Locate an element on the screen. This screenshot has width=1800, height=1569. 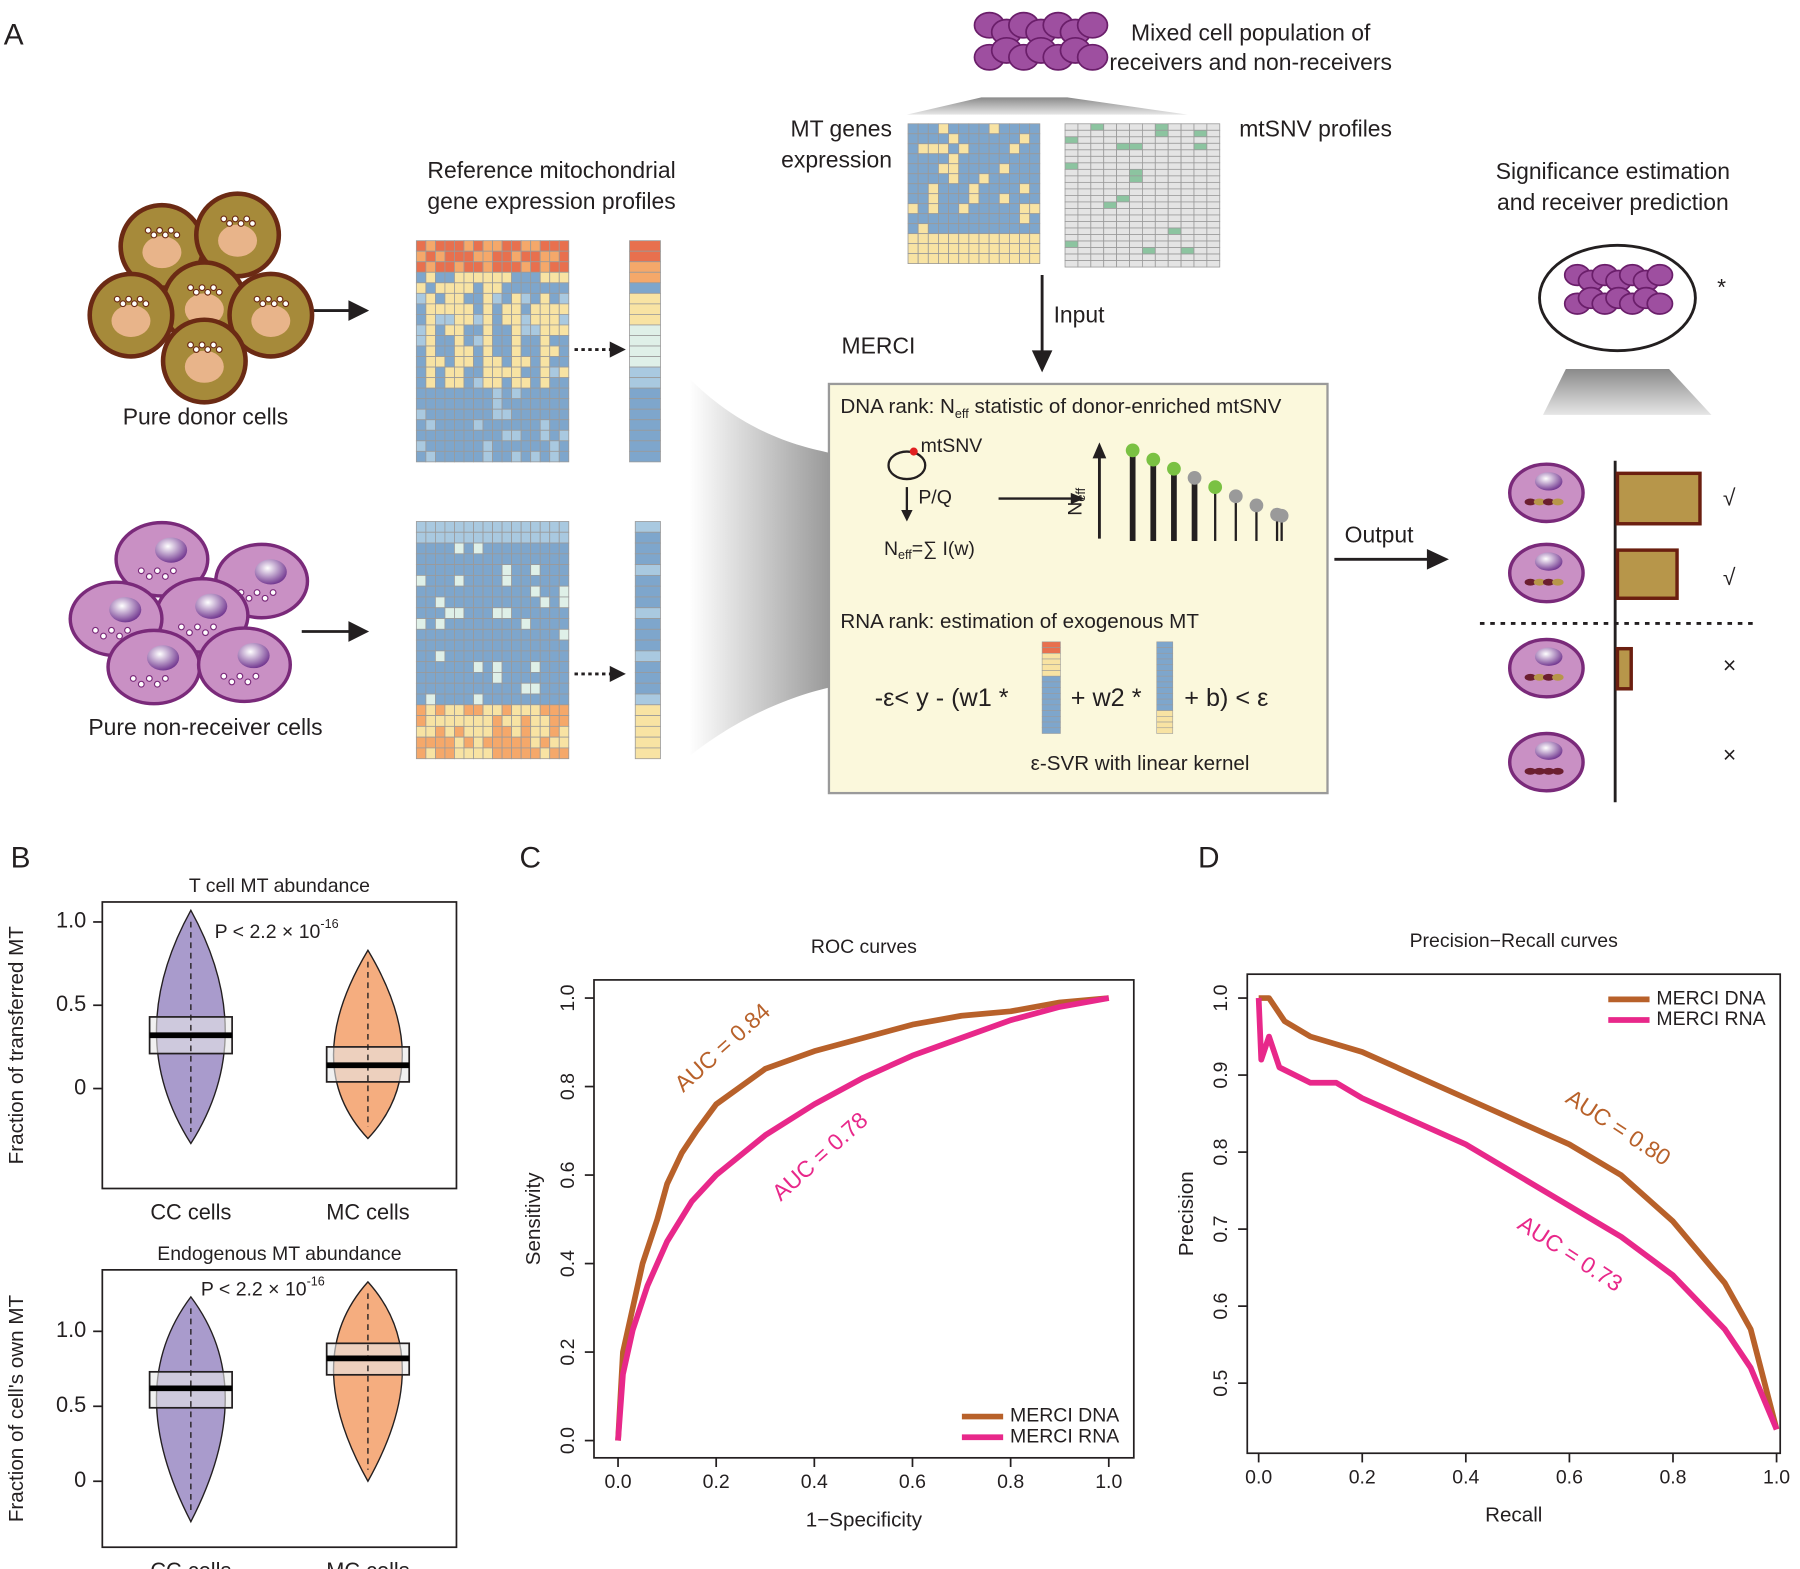
head is located at coordinates (1235, 496).